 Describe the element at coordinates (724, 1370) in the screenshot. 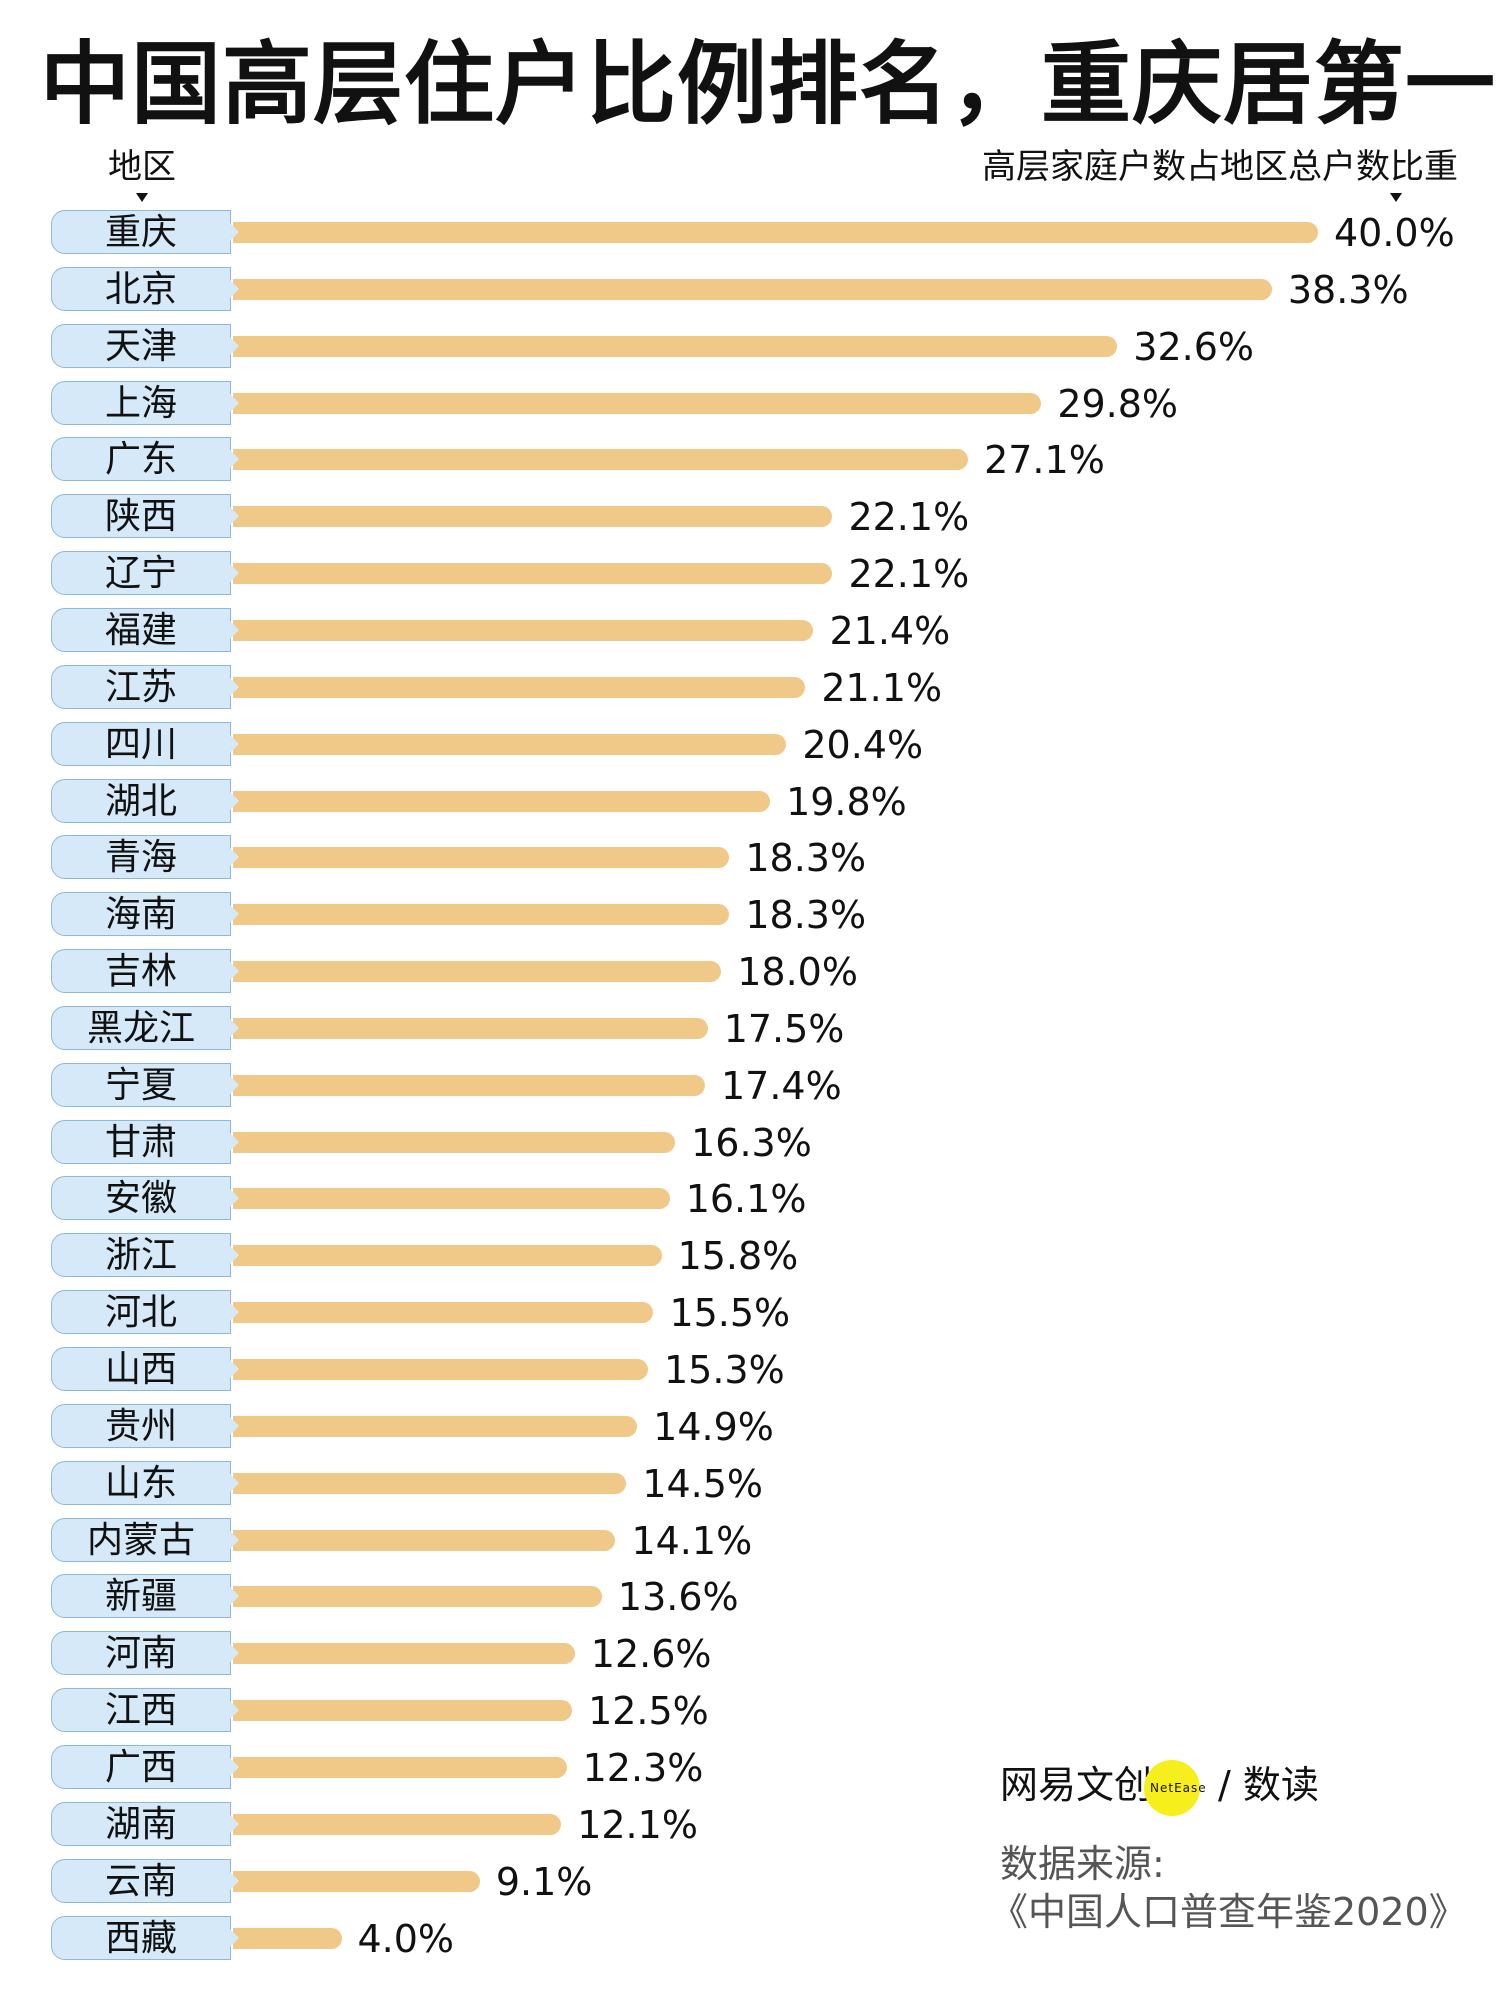

I see `value-label: 15.3%` at that location.